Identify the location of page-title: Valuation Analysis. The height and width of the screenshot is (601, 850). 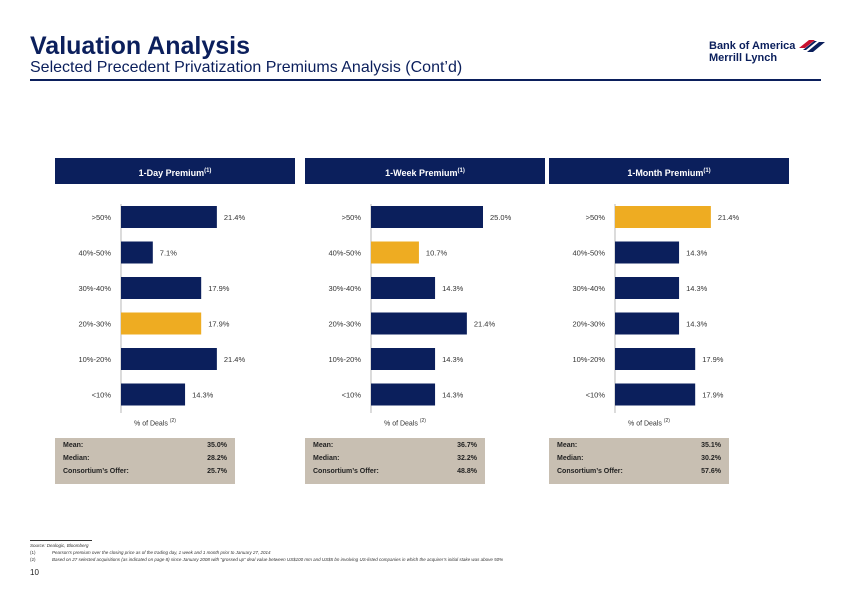
(140, 46).